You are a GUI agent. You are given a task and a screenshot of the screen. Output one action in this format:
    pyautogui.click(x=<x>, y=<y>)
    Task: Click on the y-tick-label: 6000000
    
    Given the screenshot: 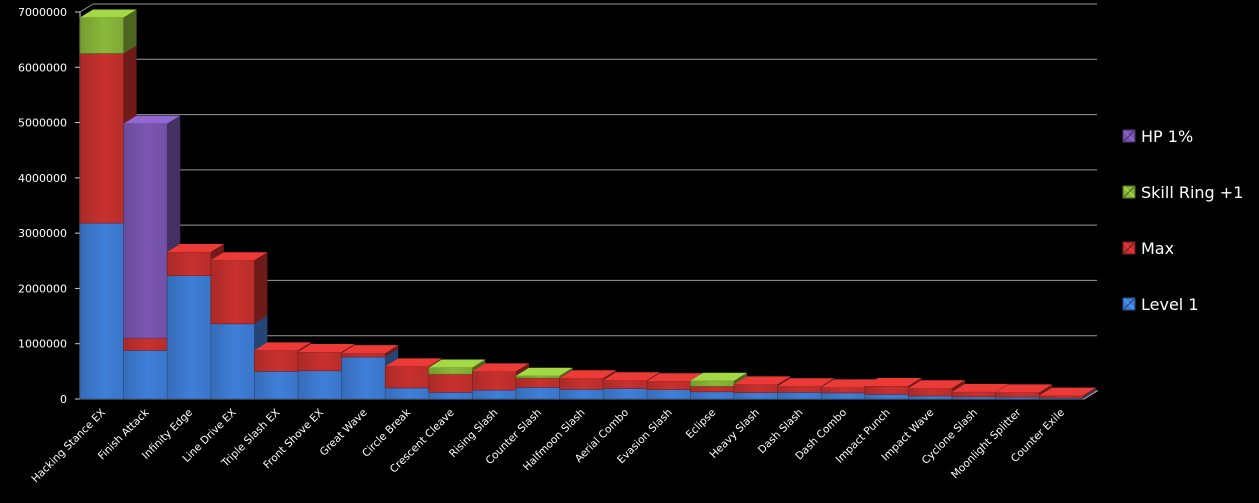 What is the action you would take?
    pyautogui.click(x=42, y=67)
    